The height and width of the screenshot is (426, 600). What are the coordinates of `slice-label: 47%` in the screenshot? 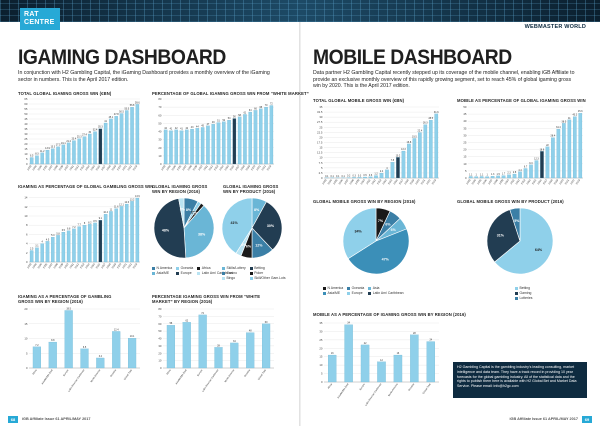 It's located at (386, 259).